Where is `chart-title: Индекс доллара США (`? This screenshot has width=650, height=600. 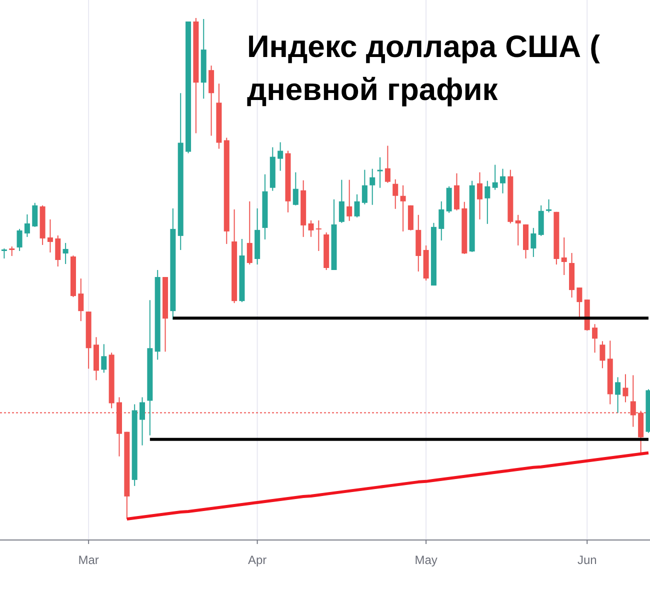
chart-title: Индекс доллара США ( is located at coordinates (424, 46).